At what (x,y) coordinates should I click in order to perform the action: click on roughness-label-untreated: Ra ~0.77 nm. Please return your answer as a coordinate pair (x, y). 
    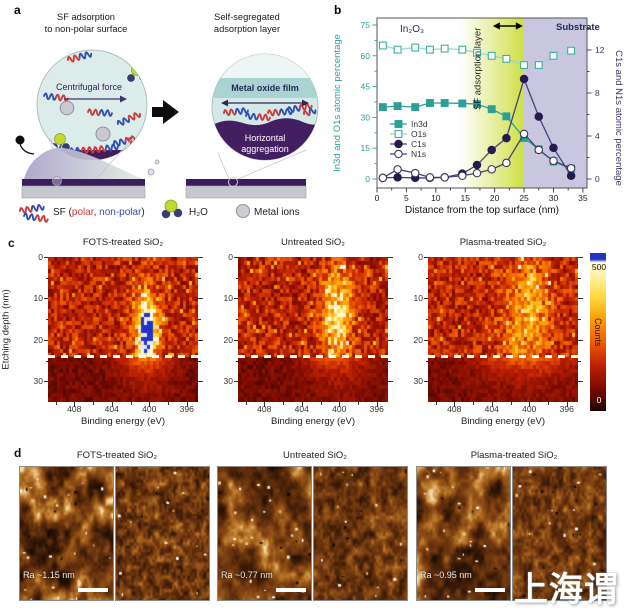
    Looking at the image, I should click on (247, 575).